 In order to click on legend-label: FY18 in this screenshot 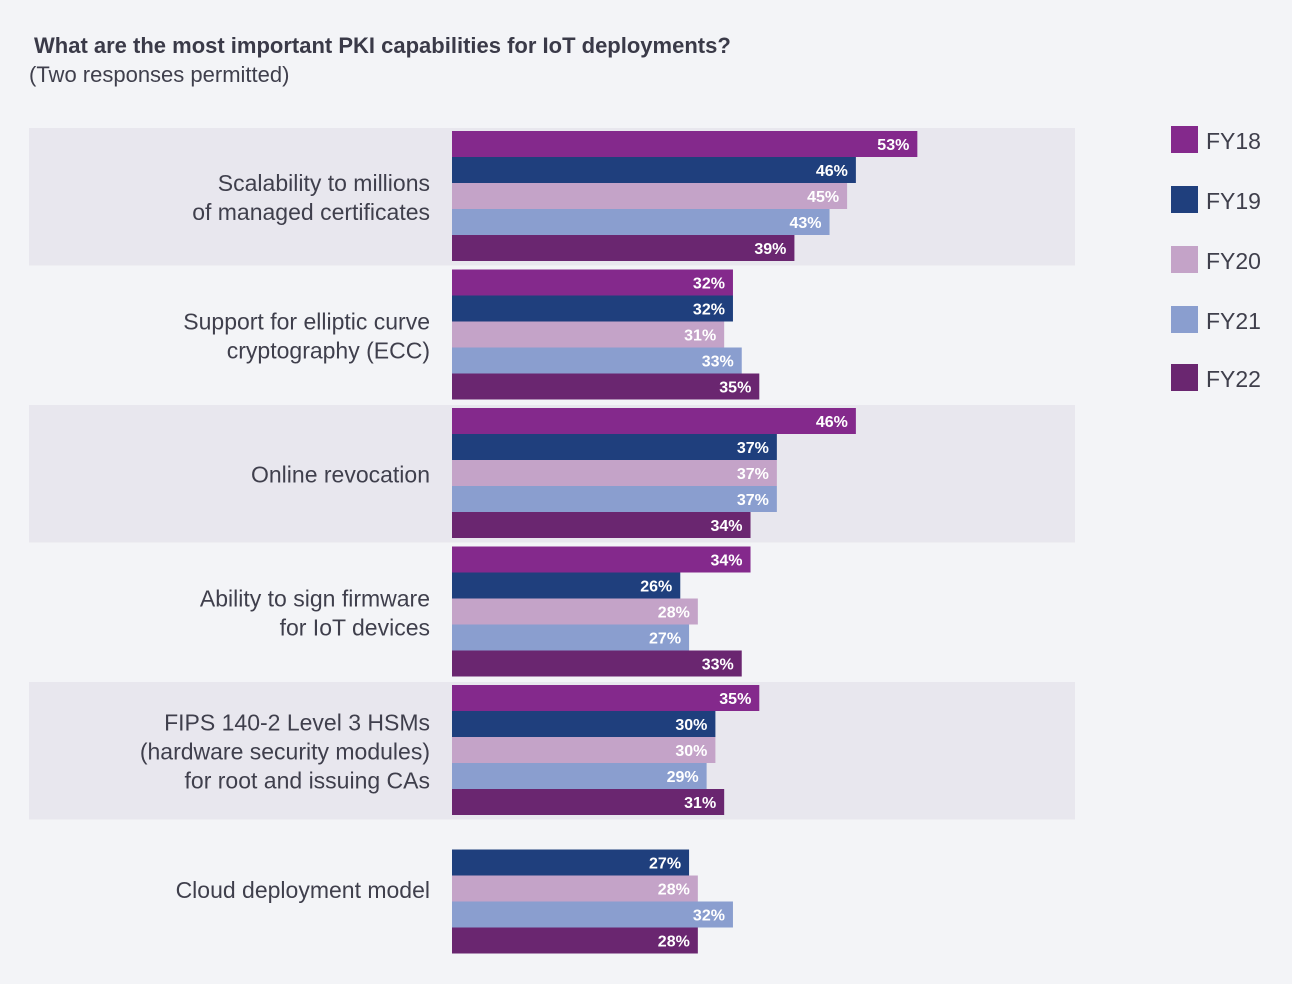, I will do `click(1233, 141)`.